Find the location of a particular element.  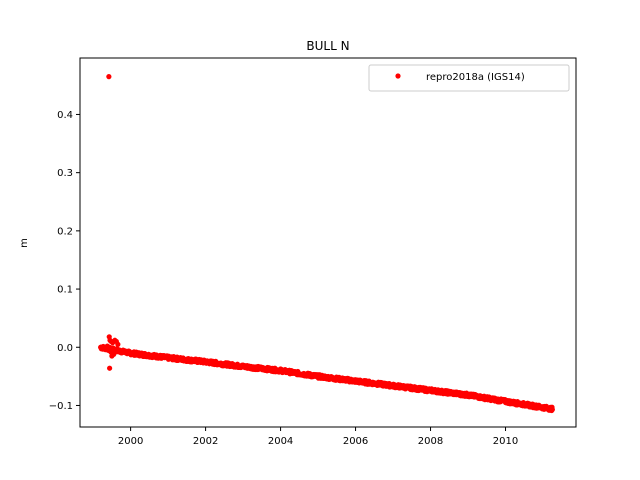

chart-title: BULL N is located at coordinates (327, 46).